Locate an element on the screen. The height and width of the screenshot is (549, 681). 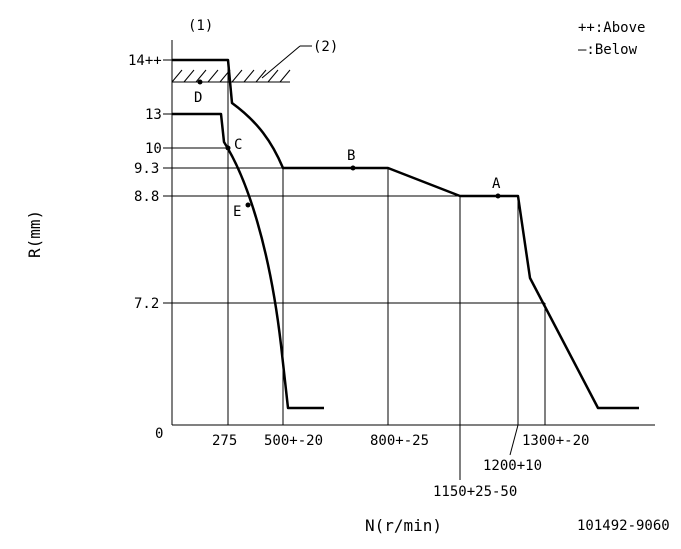
y-tick-label: 0 is located at coordinates (159, 434).